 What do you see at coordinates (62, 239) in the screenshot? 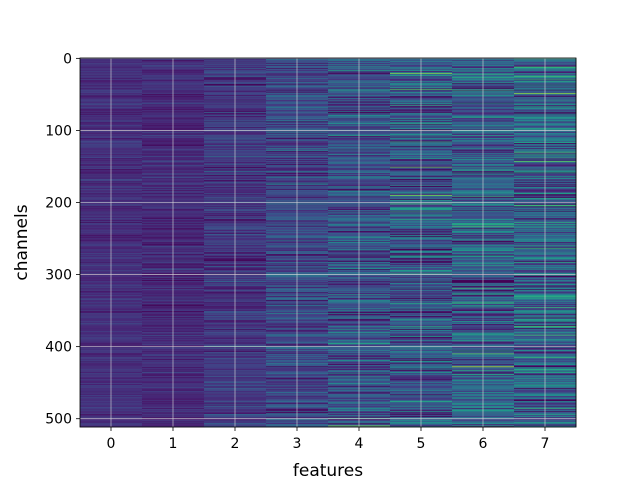
I see `y-axis-ticks: 0 100 200 300 400 500` at bounding box center [62, 239].